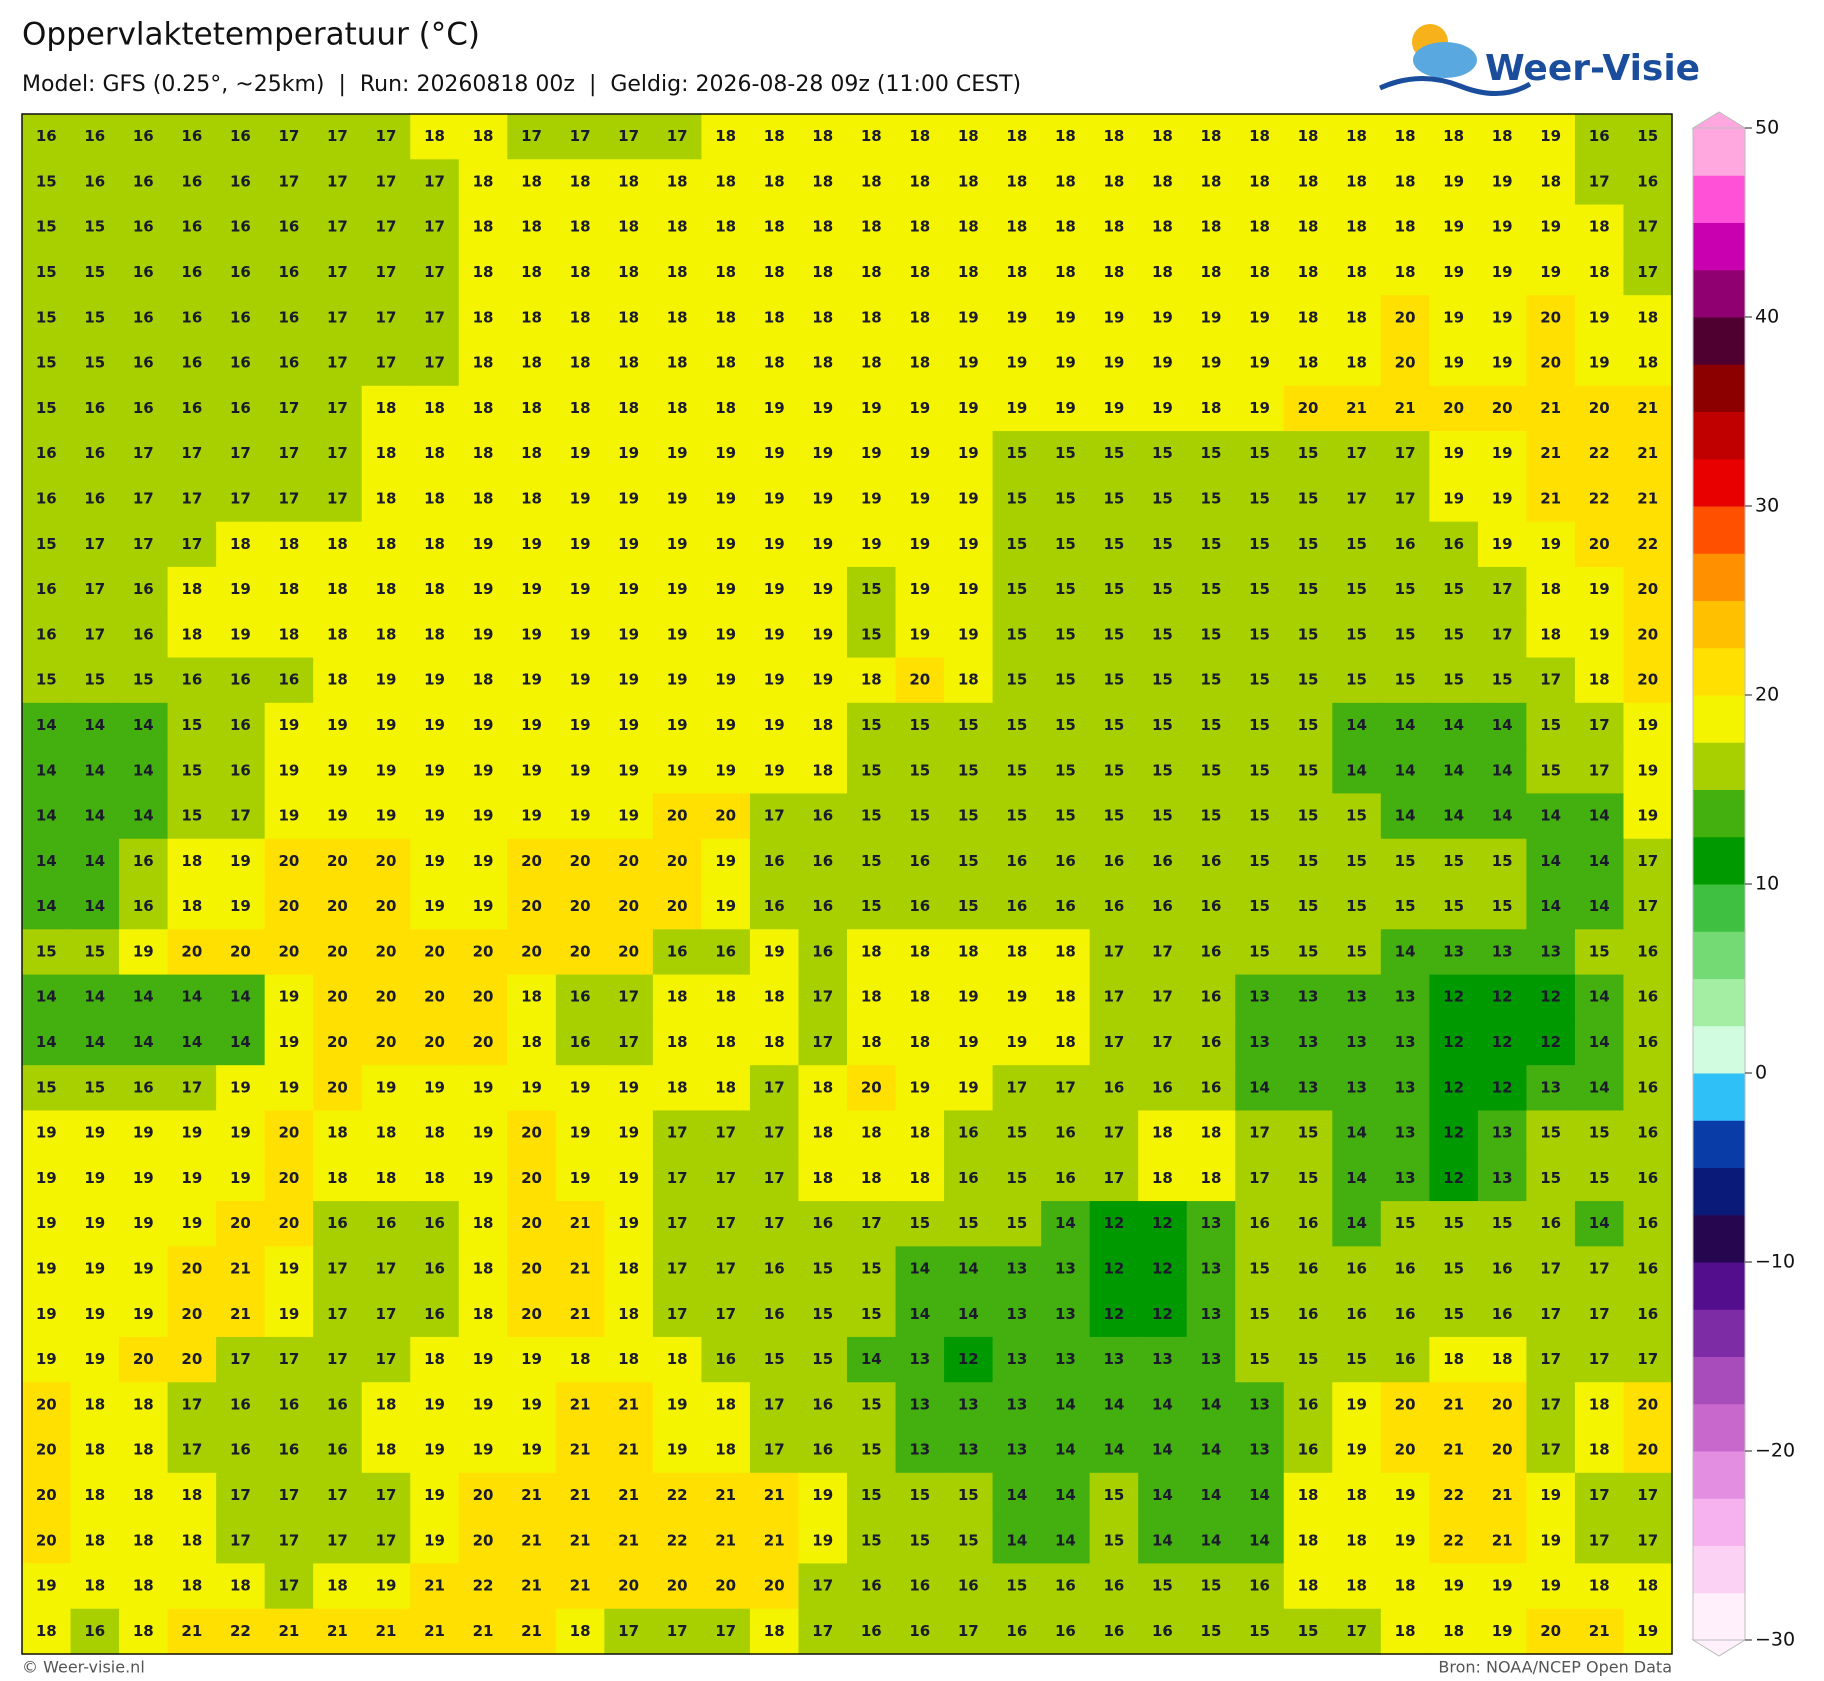  Describe the element at coordinates (1550, 997) in the screenshot. I see `temp-label: 12` at that location.